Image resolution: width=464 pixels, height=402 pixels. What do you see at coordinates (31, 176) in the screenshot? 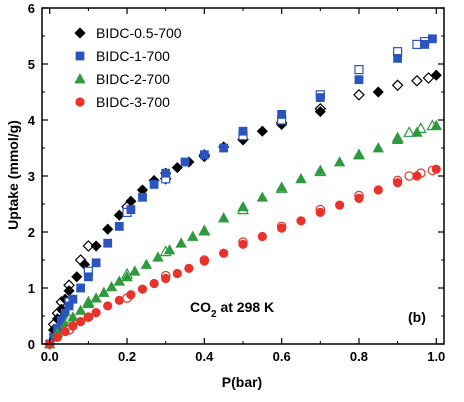
I see `y-tick-label: 3` at bounding box center [31, 176].